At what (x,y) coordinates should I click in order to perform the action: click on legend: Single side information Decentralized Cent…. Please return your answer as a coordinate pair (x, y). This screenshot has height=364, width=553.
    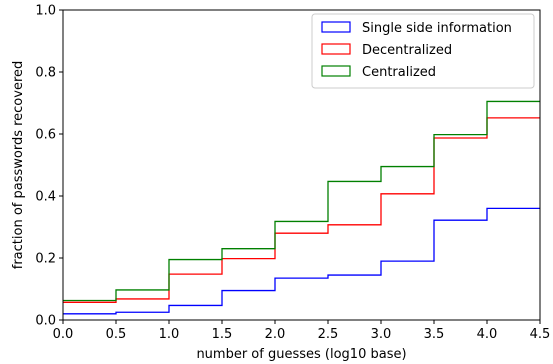
    Looking at the image, I should click on (423, 51).